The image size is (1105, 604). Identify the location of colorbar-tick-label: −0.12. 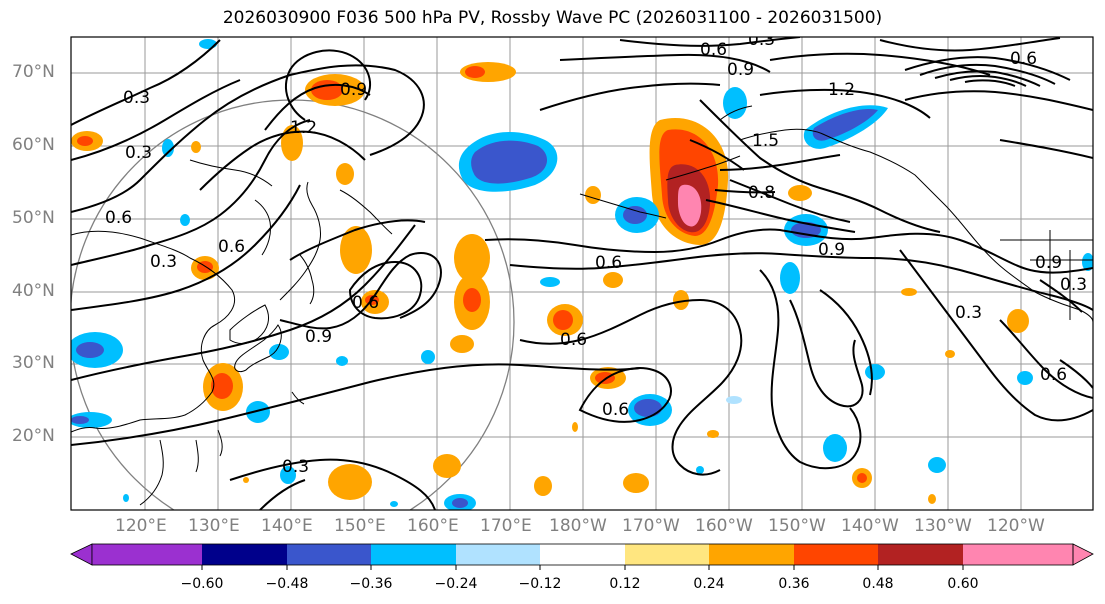
(540, 584).